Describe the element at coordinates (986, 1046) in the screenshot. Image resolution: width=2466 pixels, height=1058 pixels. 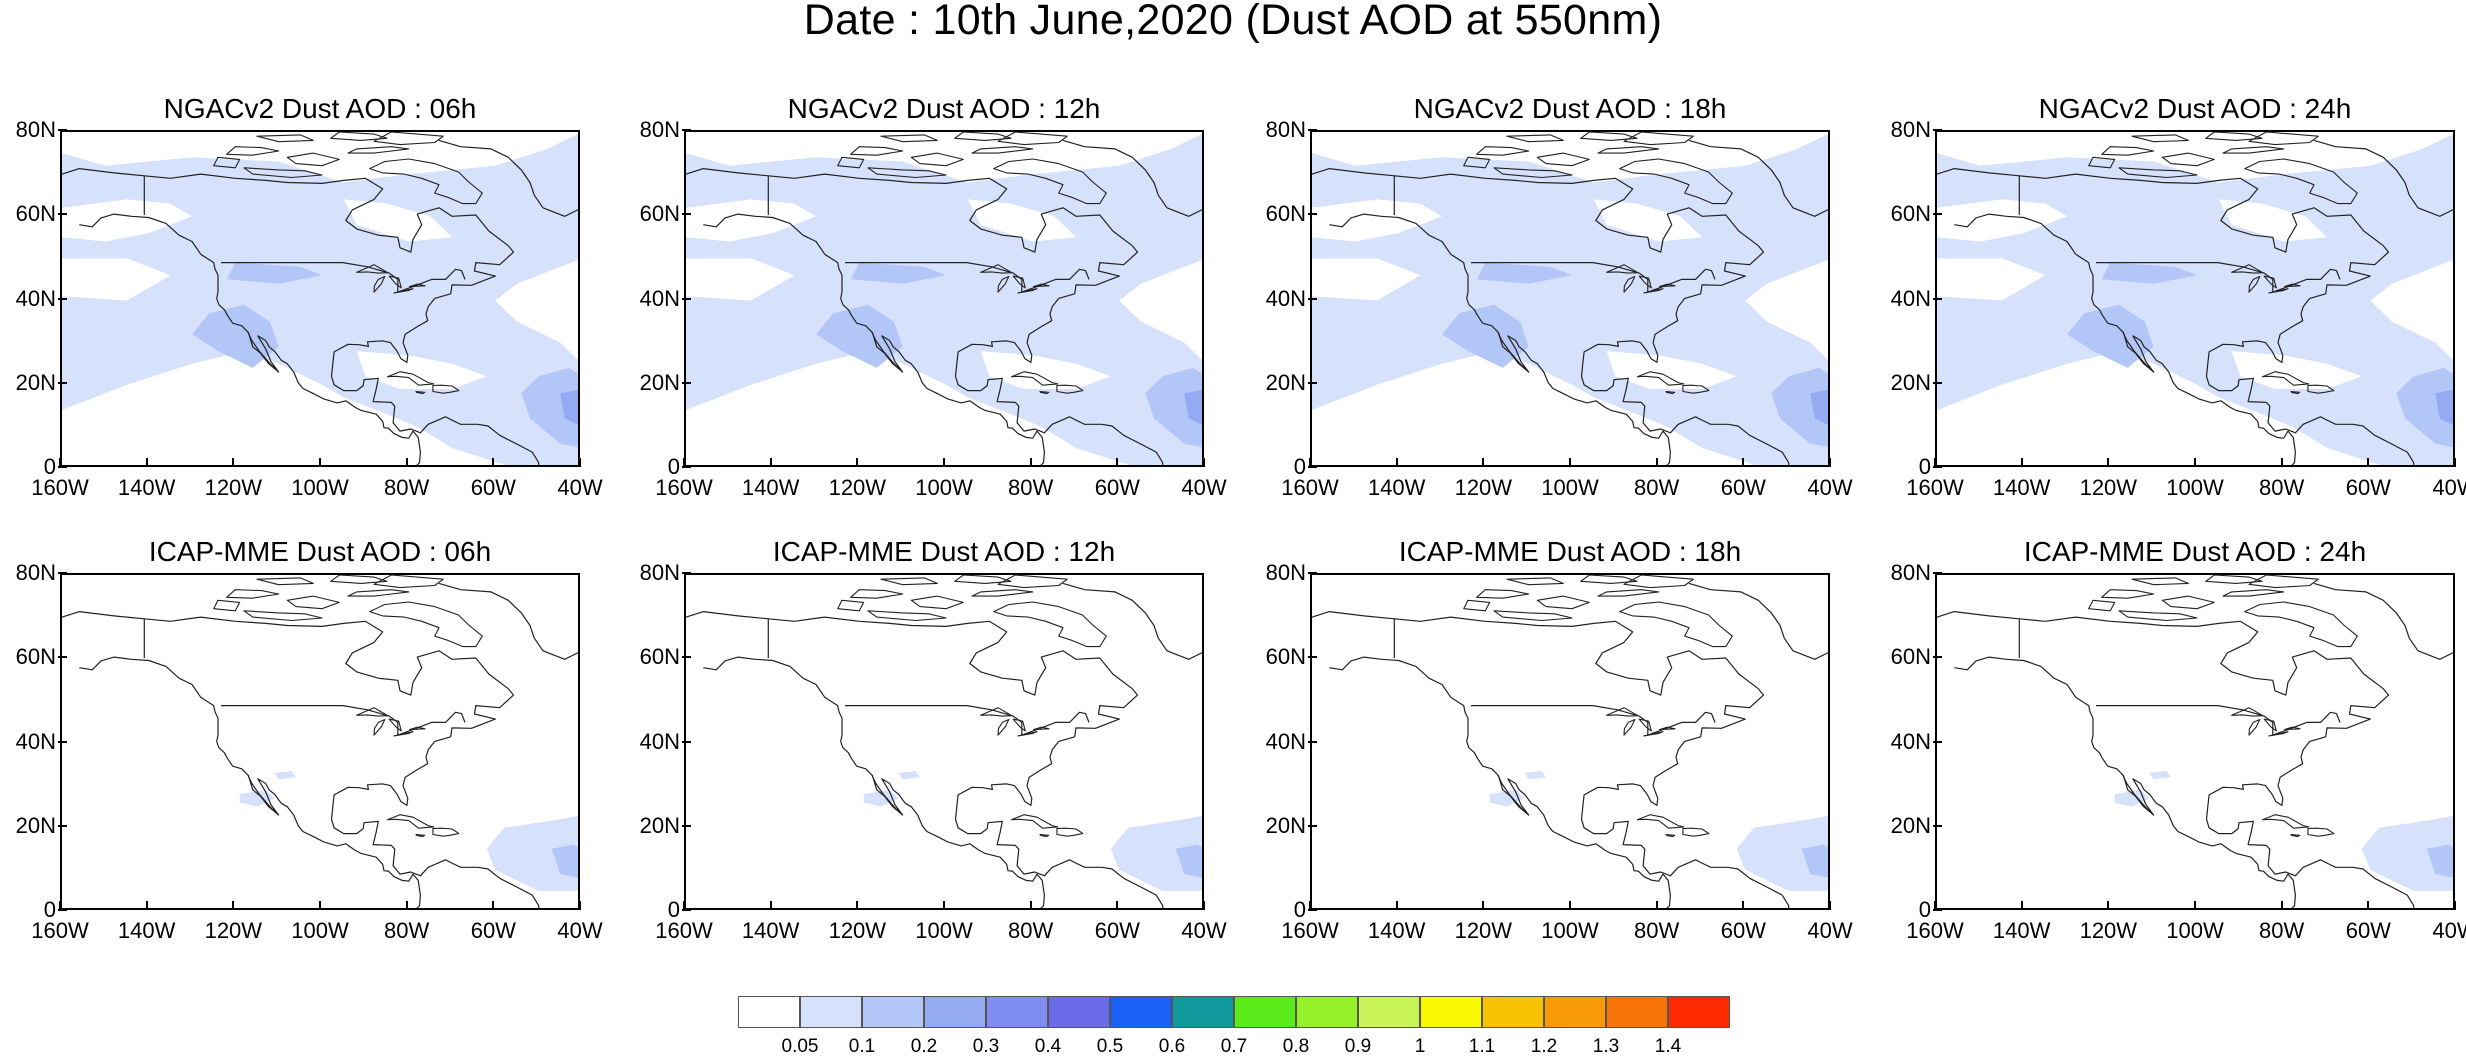
I see `colorbar-label: 0.3` at that location.